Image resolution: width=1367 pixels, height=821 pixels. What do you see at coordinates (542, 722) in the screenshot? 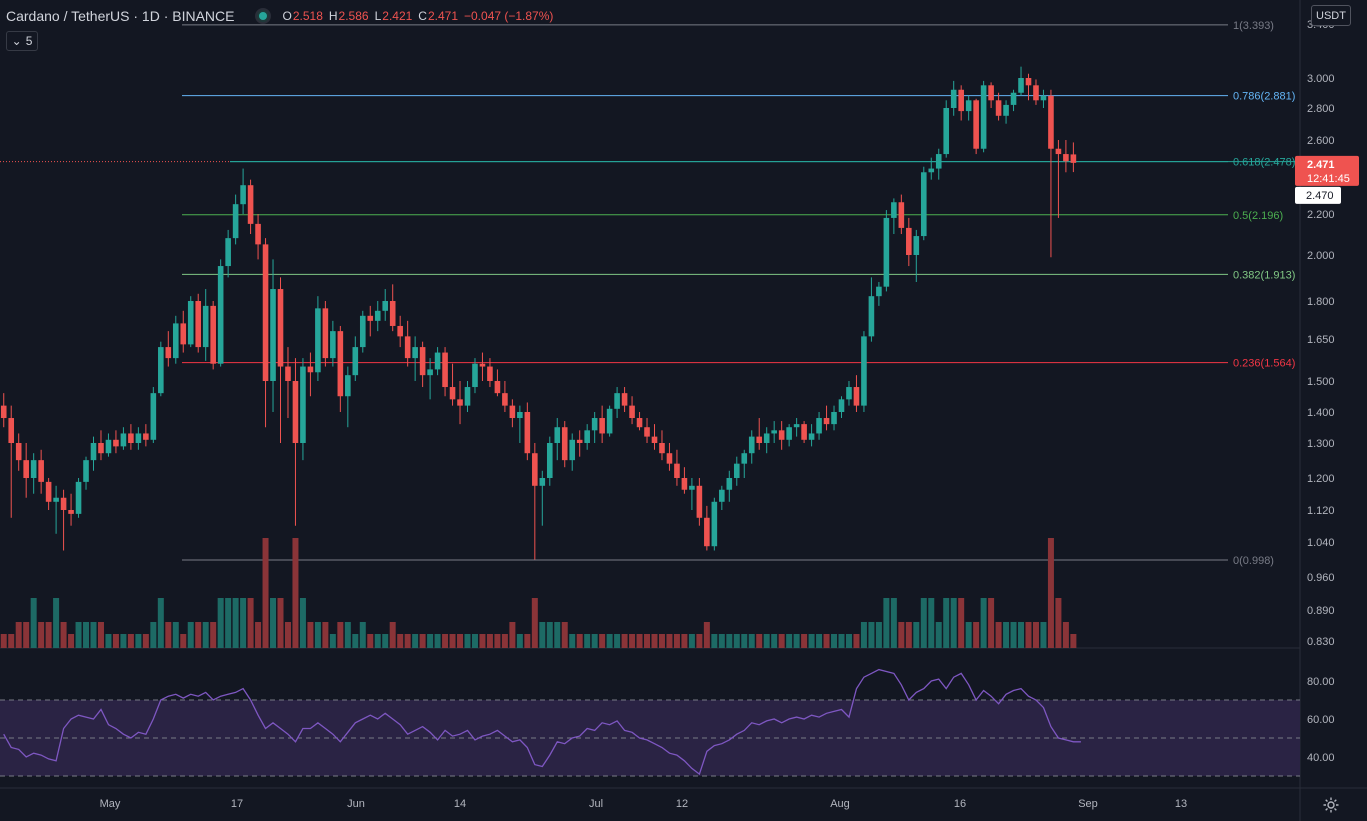
I see `rsi-line` at bounding box center [542, 722].